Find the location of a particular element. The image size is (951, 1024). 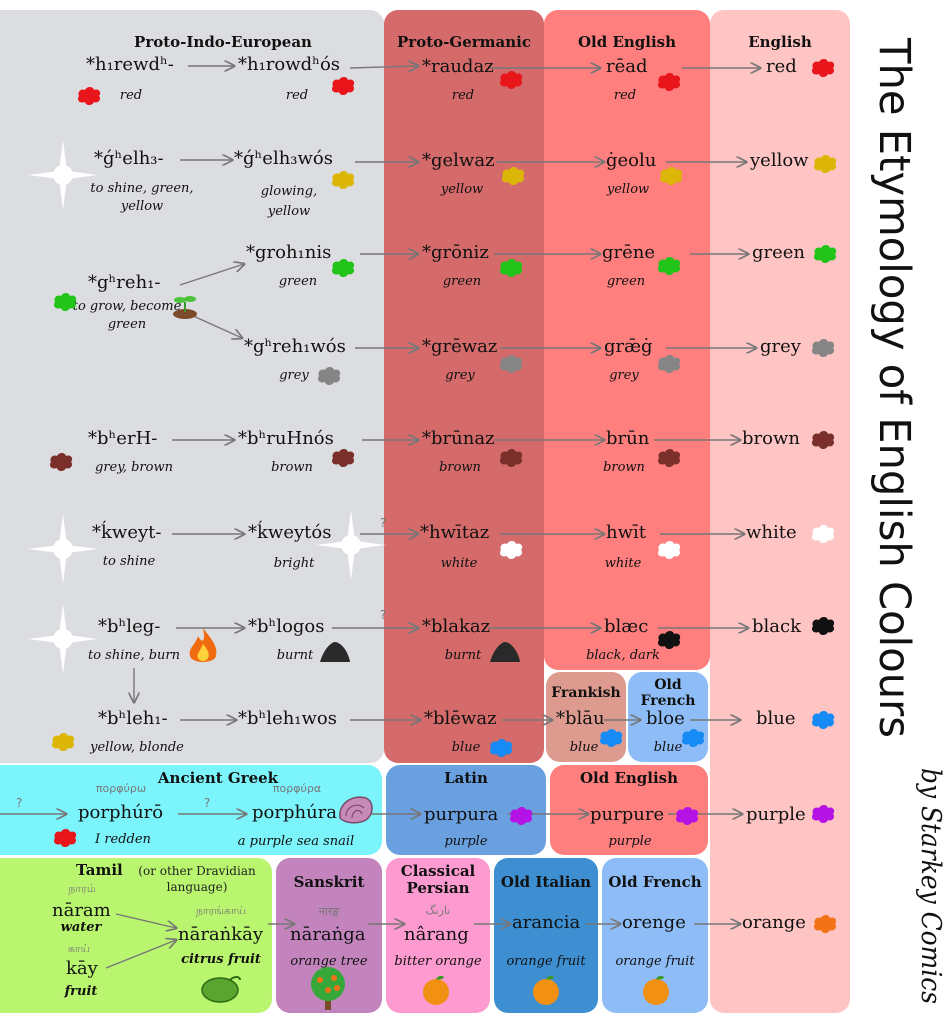

header-italian: Old Italian is located at coordinates (546, 882).